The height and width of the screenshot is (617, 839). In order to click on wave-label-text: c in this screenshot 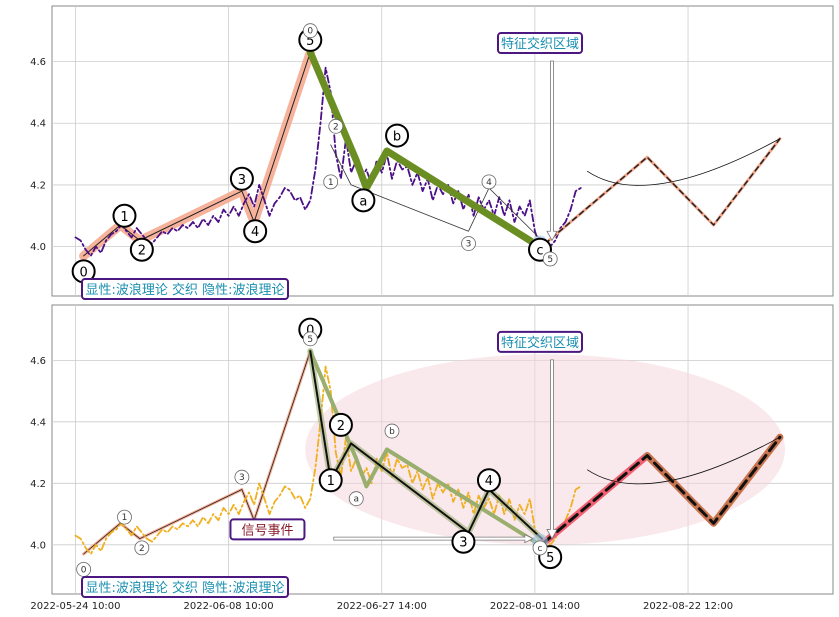, I will do `click(540, 549)`.